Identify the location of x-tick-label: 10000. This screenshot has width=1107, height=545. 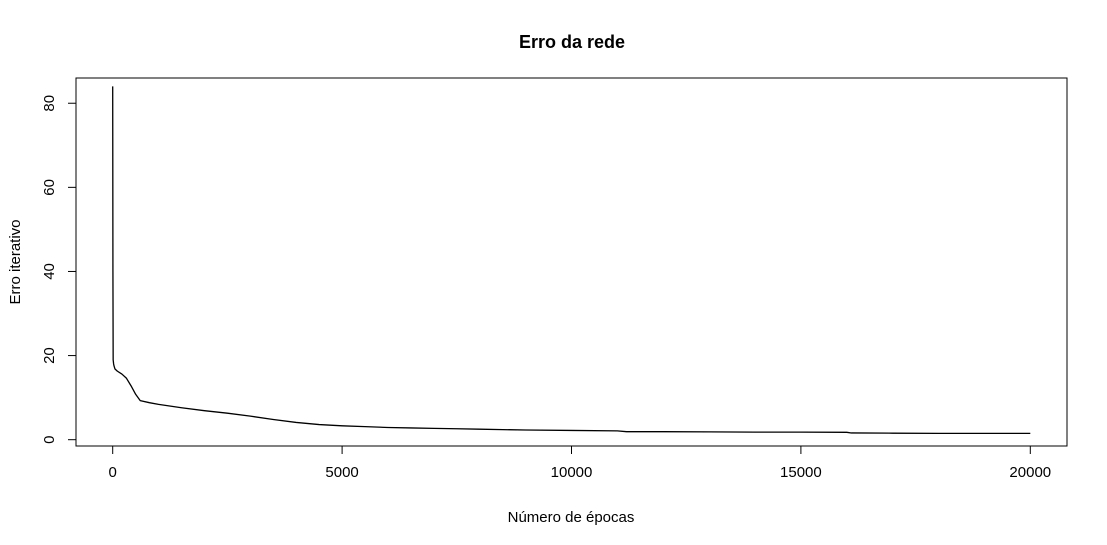
(572, 472).